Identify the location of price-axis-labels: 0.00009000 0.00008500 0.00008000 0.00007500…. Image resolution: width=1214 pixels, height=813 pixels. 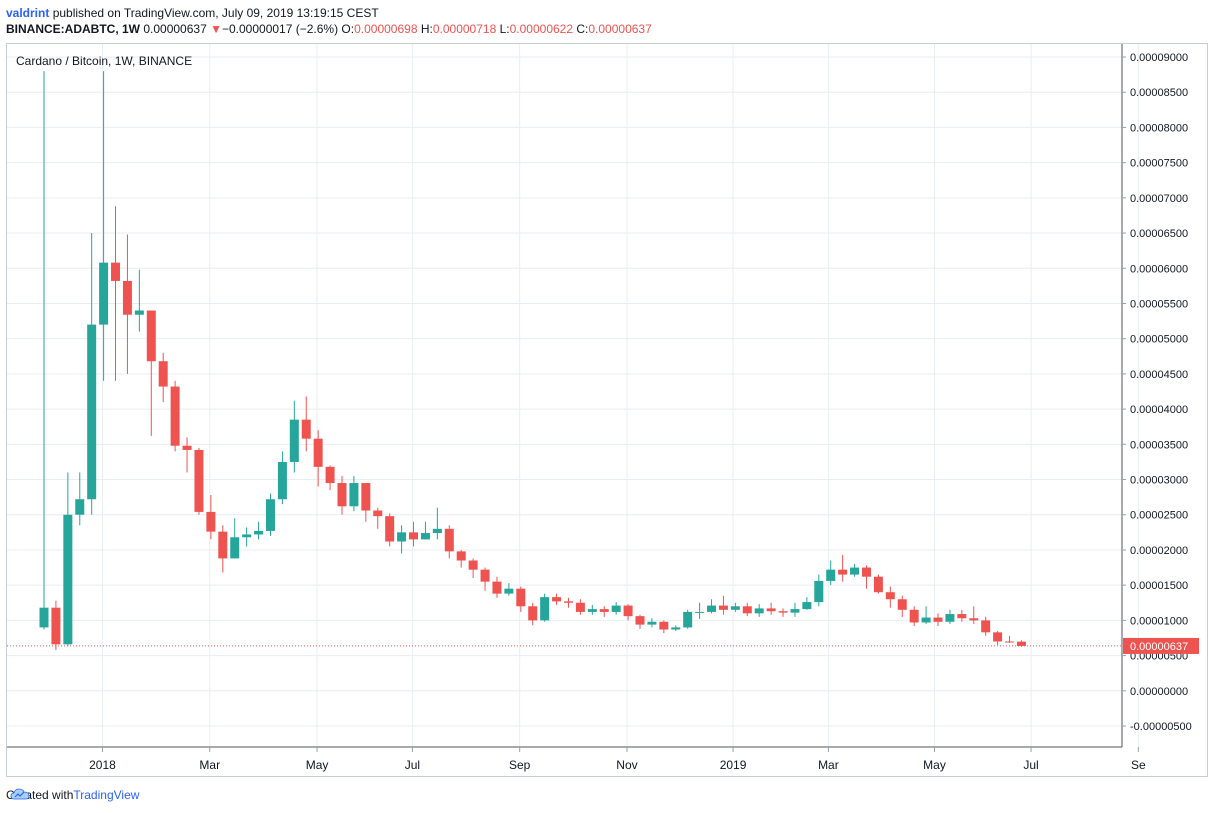
(1157, 392).